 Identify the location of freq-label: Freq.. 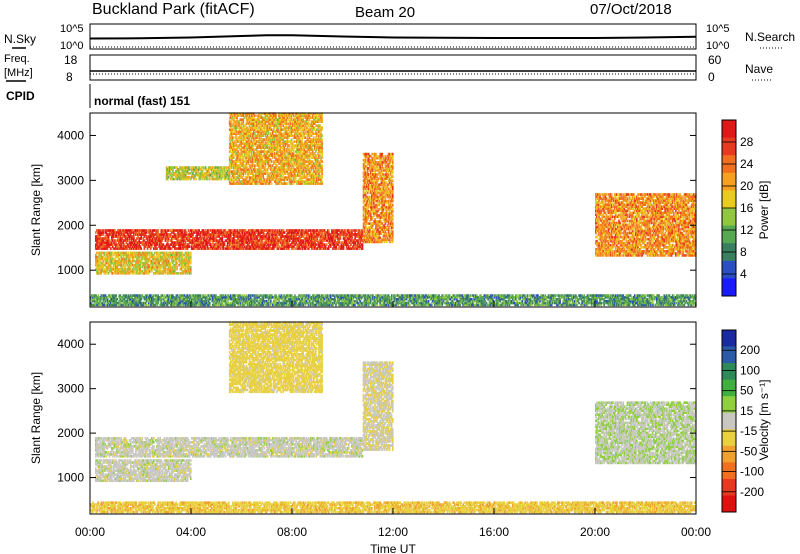
(17, 59).